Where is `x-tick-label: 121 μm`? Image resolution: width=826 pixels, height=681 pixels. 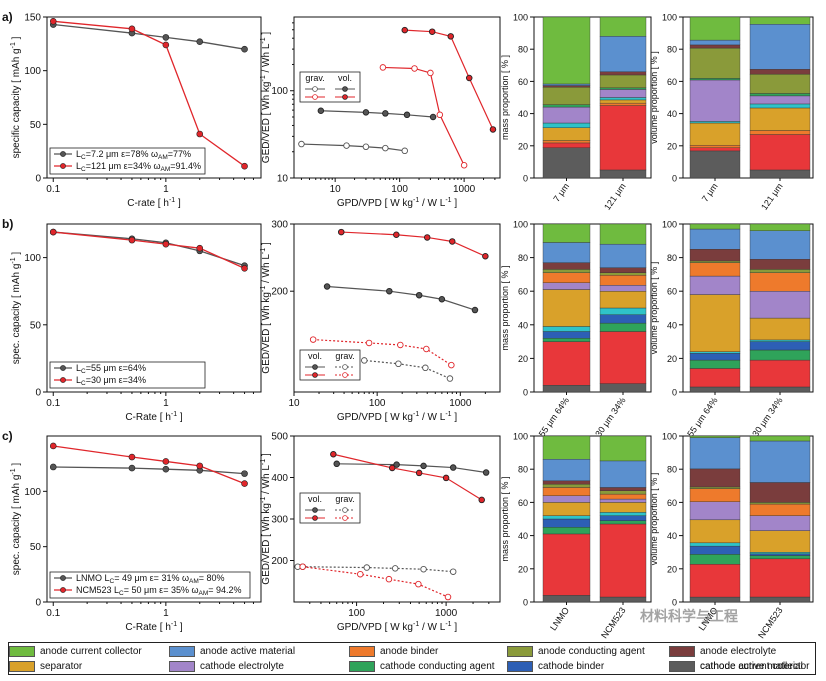
x-tick-label: 121 μm is located at coordinates (615, 196).